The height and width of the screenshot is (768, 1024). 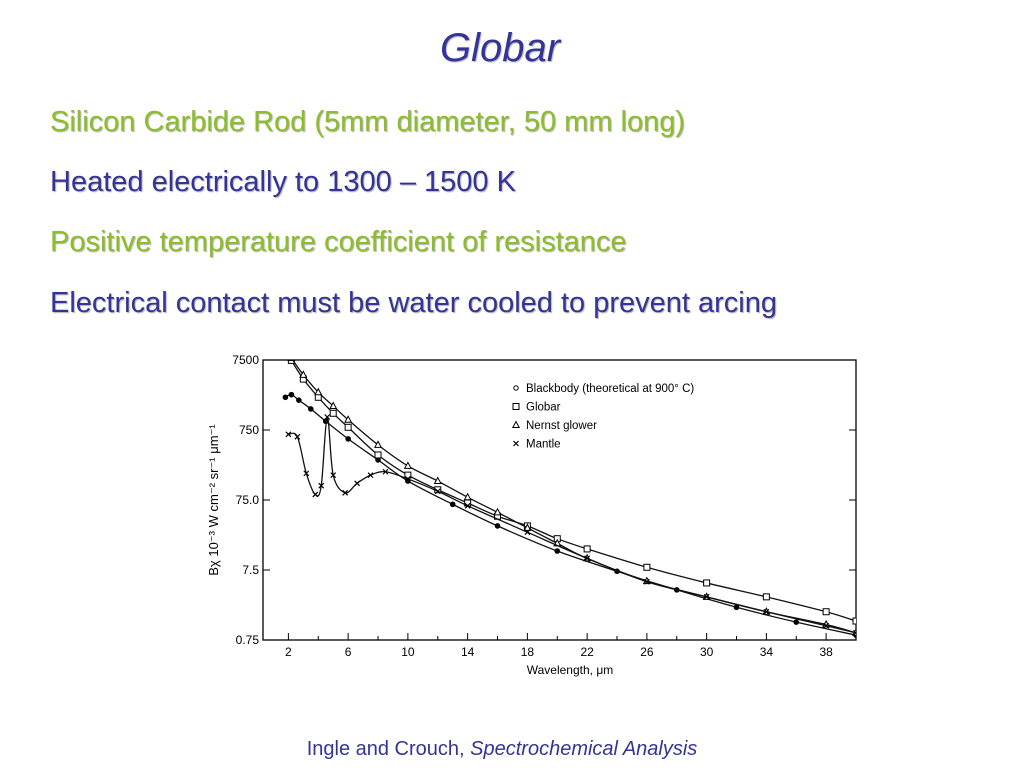 I want to click on x-tick-label: 2, so click(x=288, y=652).